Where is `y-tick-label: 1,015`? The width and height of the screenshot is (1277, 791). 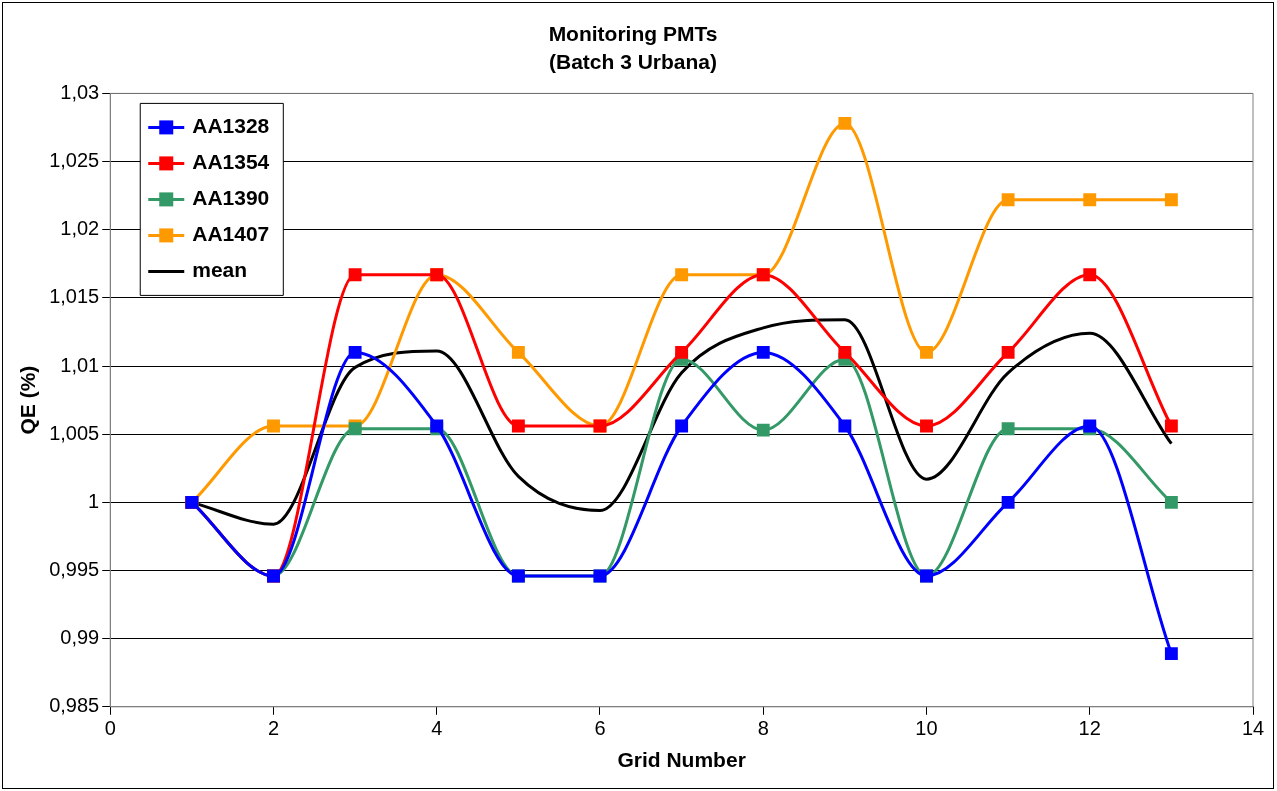
y-tick-label: 1,015 is located at coordinates (74, 296).